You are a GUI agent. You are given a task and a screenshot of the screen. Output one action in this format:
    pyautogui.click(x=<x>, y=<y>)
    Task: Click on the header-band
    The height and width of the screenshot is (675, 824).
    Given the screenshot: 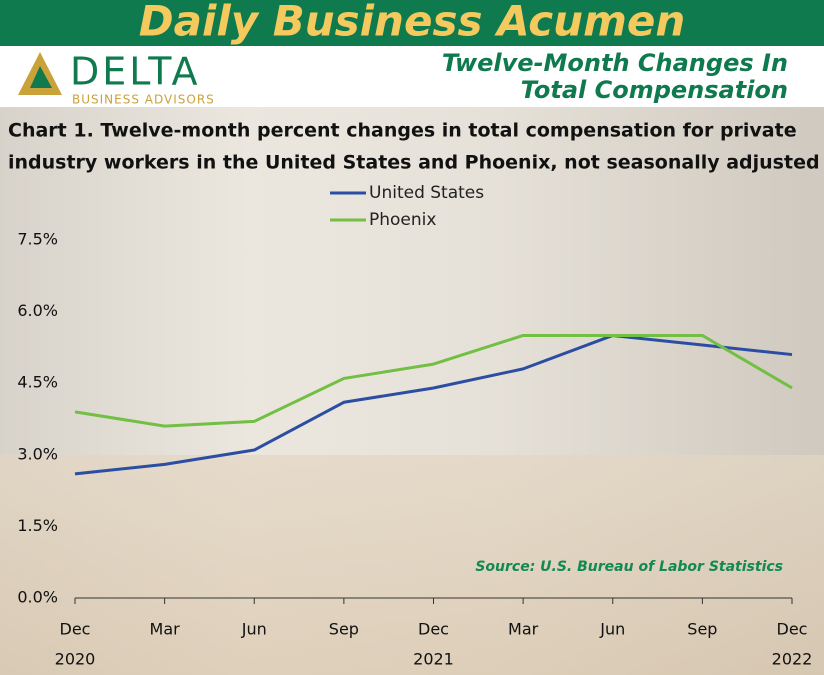 What is the action you would take?
    pyautogui.click(x=412, y=23)
    